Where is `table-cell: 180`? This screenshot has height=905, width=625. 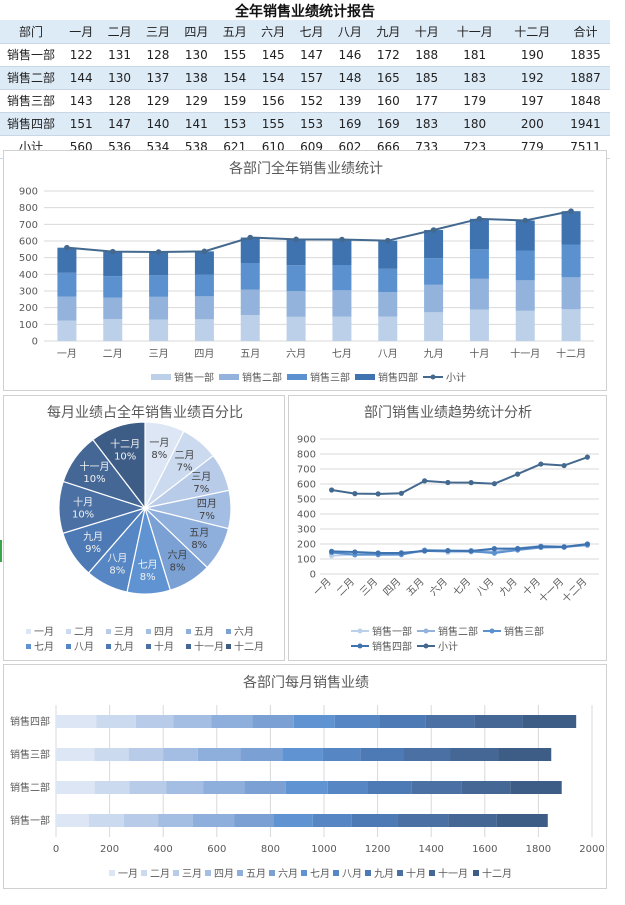
table-cell: 180 is located at coordinates (474, 124).